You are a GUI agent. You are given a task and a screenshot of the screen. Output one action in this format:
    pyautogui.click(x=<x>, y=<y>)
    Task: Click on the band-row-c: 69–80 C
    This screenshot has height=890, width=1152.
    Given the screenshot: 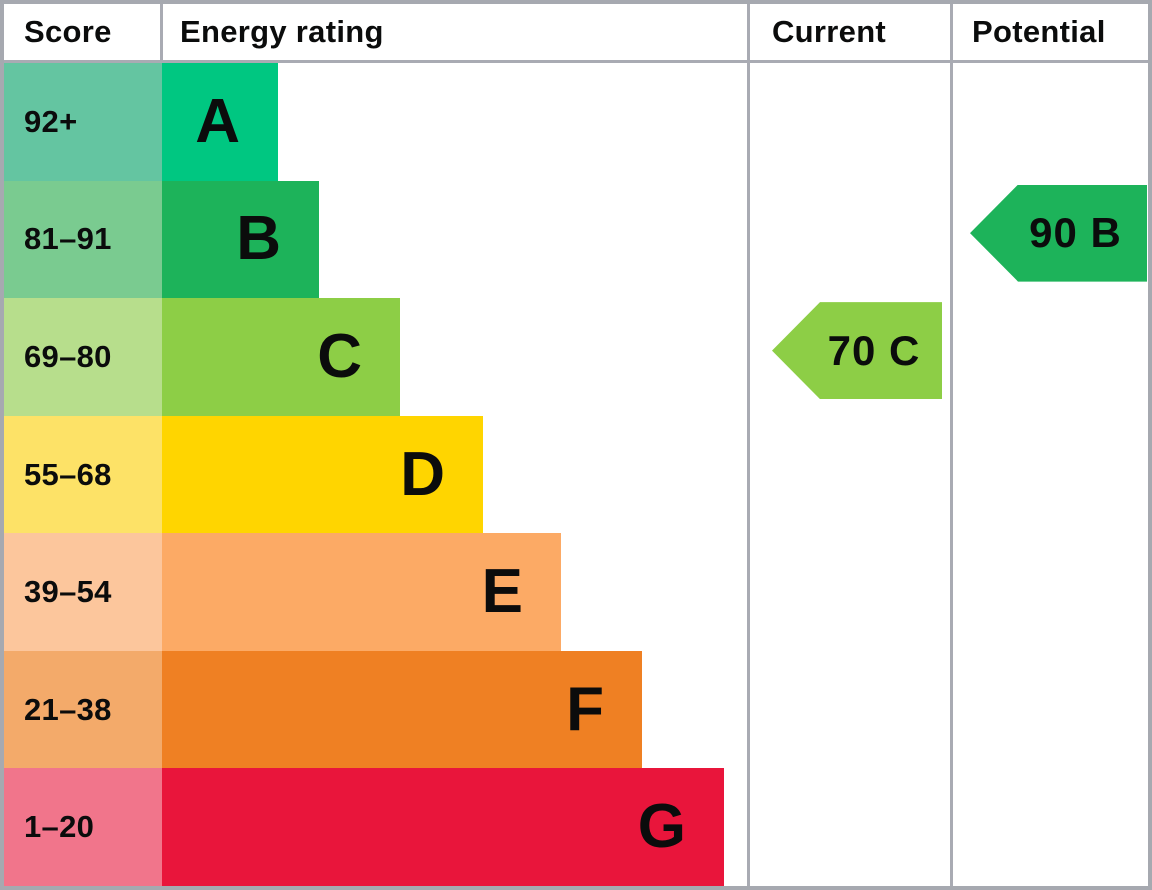 What is the action you would take?
    pyautogui.click(x=576, y=357)
    